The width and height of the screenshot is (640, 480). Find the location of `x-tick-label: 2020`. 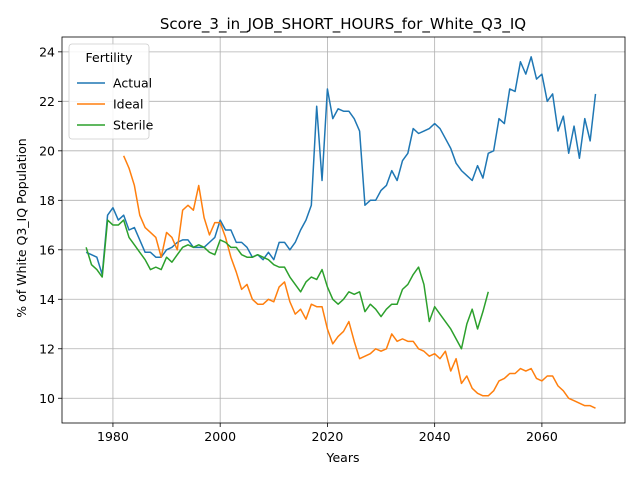

x-tick-label: 2020 is located at coordinates (328, 436).